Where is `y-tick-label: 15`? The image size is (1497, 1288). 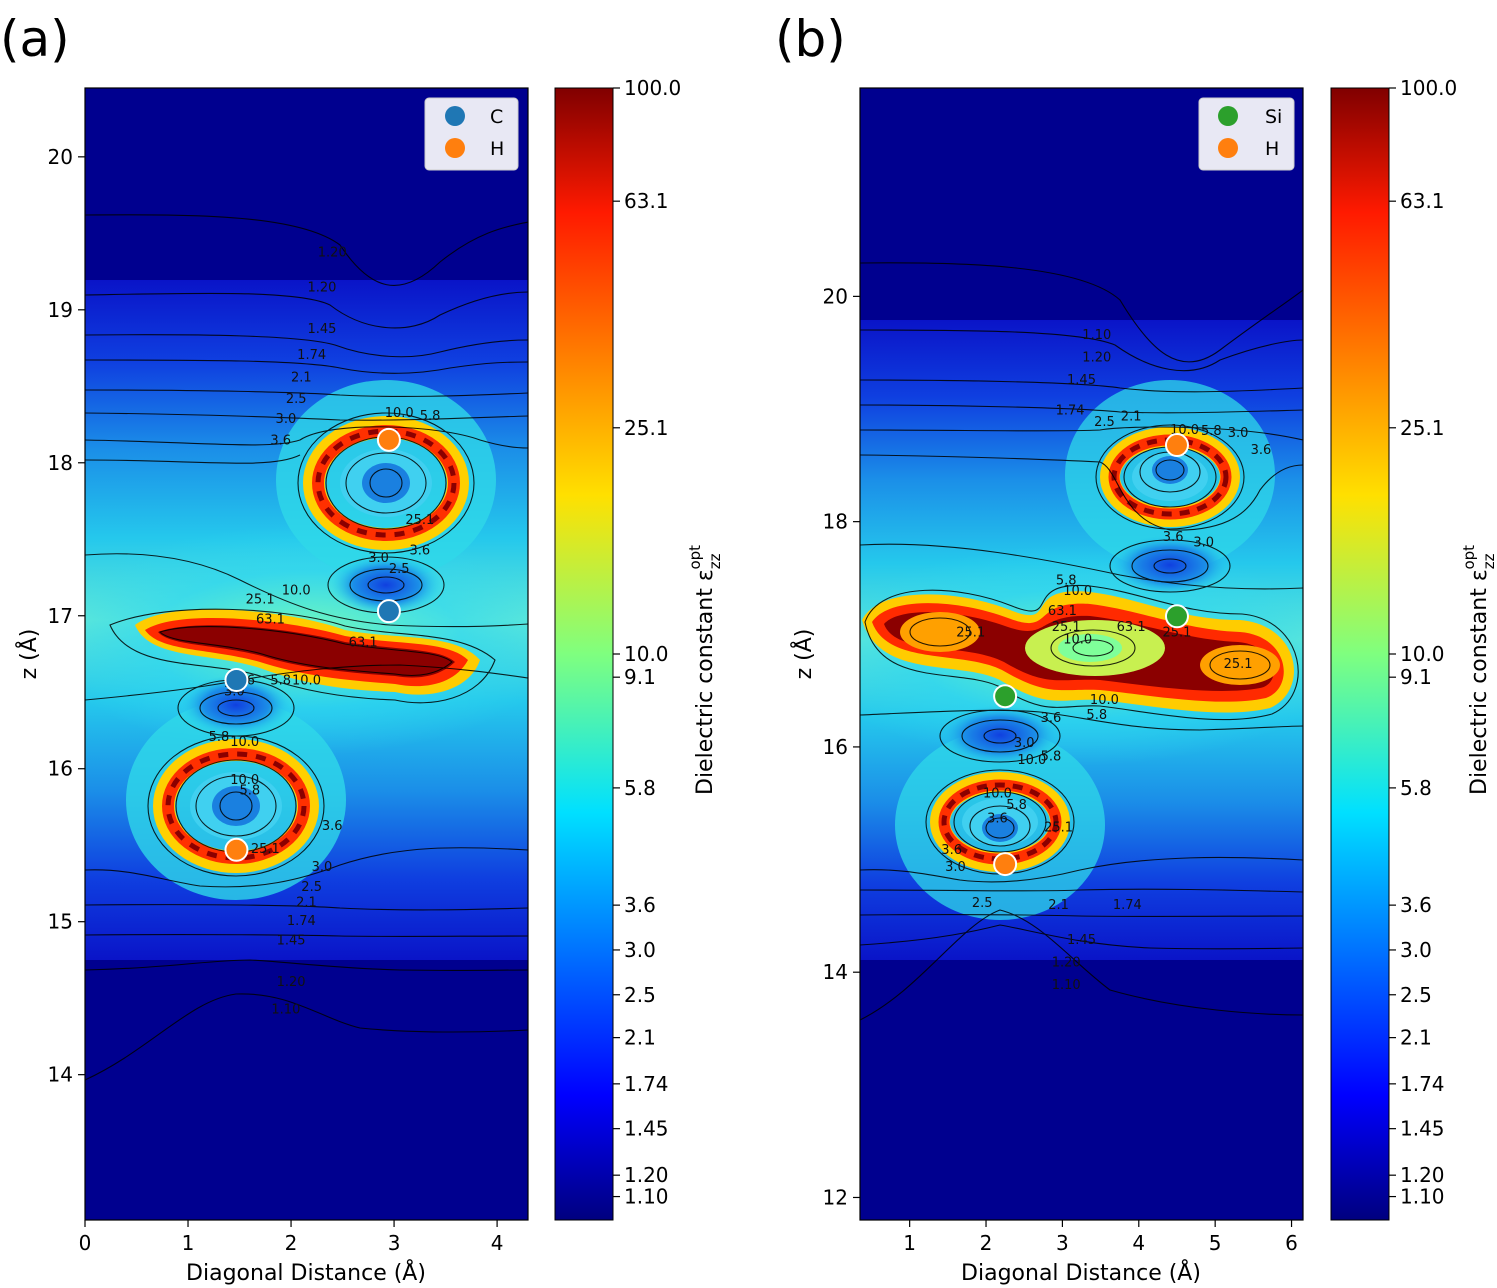 y-tick-label: 15 is located at coordinates (60, 922).